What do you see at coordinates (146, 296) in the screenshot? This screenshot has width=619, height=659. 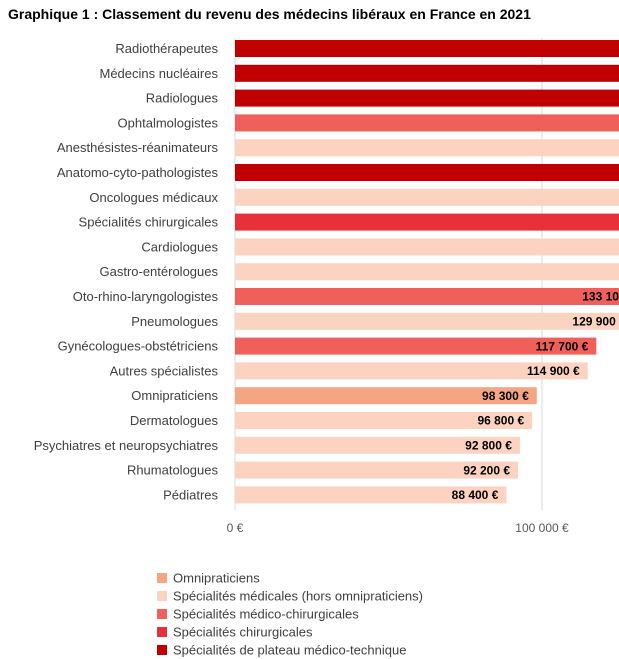 I see `category-label: Oto-rhino-laryngologistes` at bounding box center [146, 296].